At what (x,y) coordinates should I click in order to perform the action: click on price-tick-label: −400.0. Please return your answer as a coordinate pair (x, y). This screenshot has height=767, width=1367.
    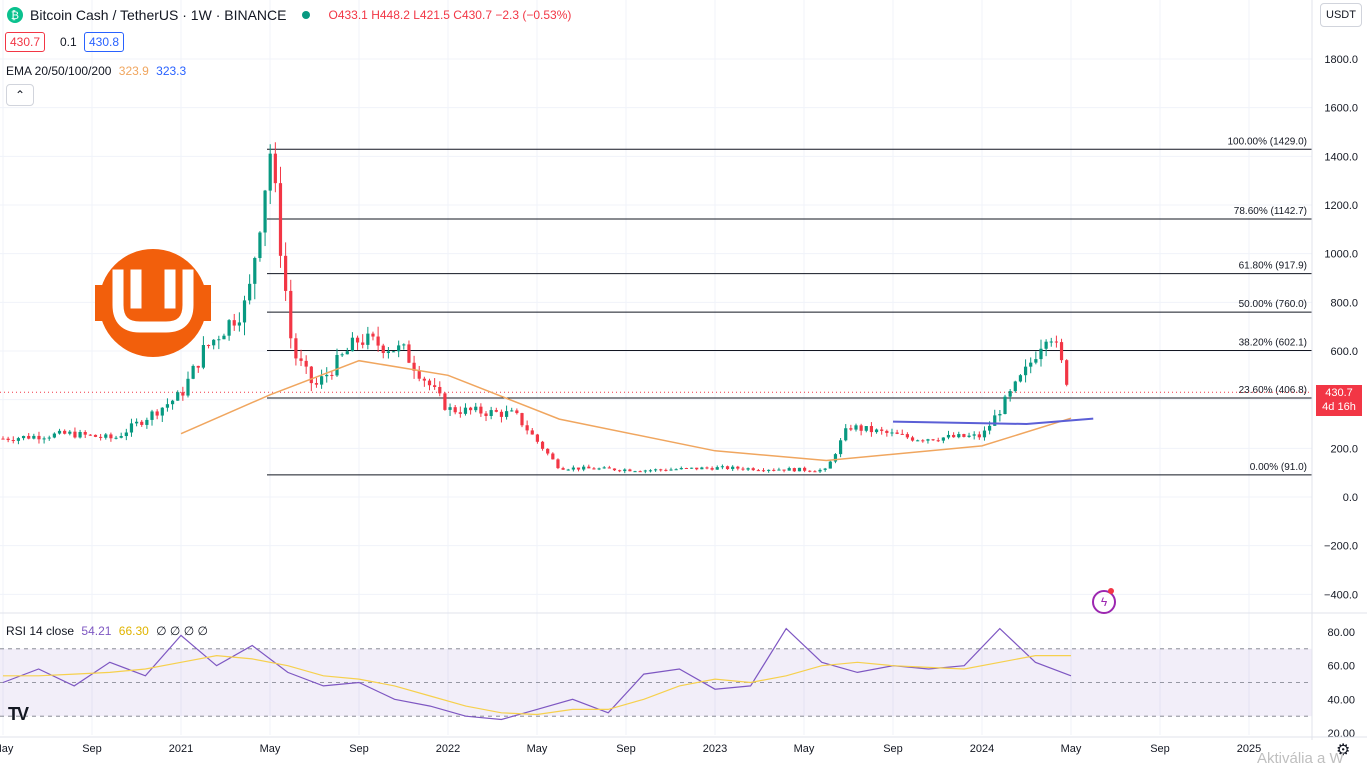
    Looking at the image, I should click on (1341, 595).